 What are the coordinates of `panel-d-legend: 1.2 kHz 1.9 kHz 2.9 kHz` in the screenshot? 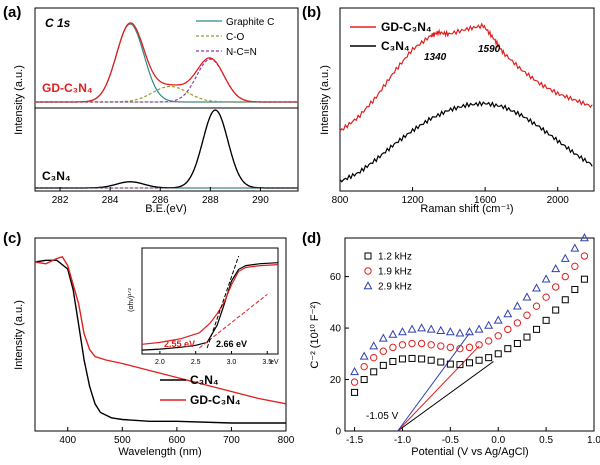 It's located at (387, 272).